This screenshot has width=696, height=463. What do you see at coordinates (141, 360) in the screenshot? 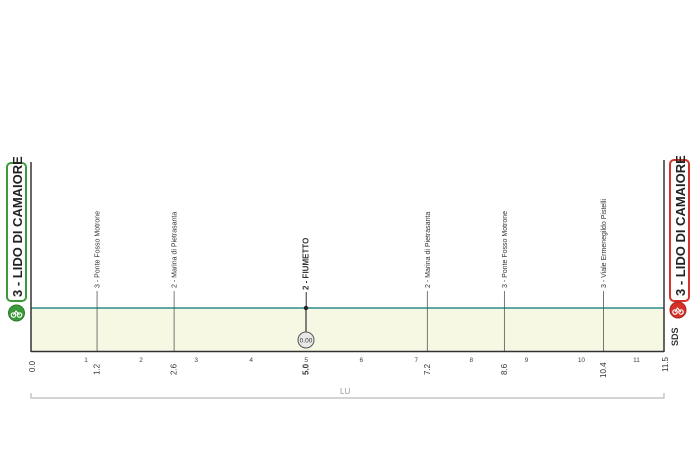
I see `x-tick-label: 2` at bounding box center [141, 360].